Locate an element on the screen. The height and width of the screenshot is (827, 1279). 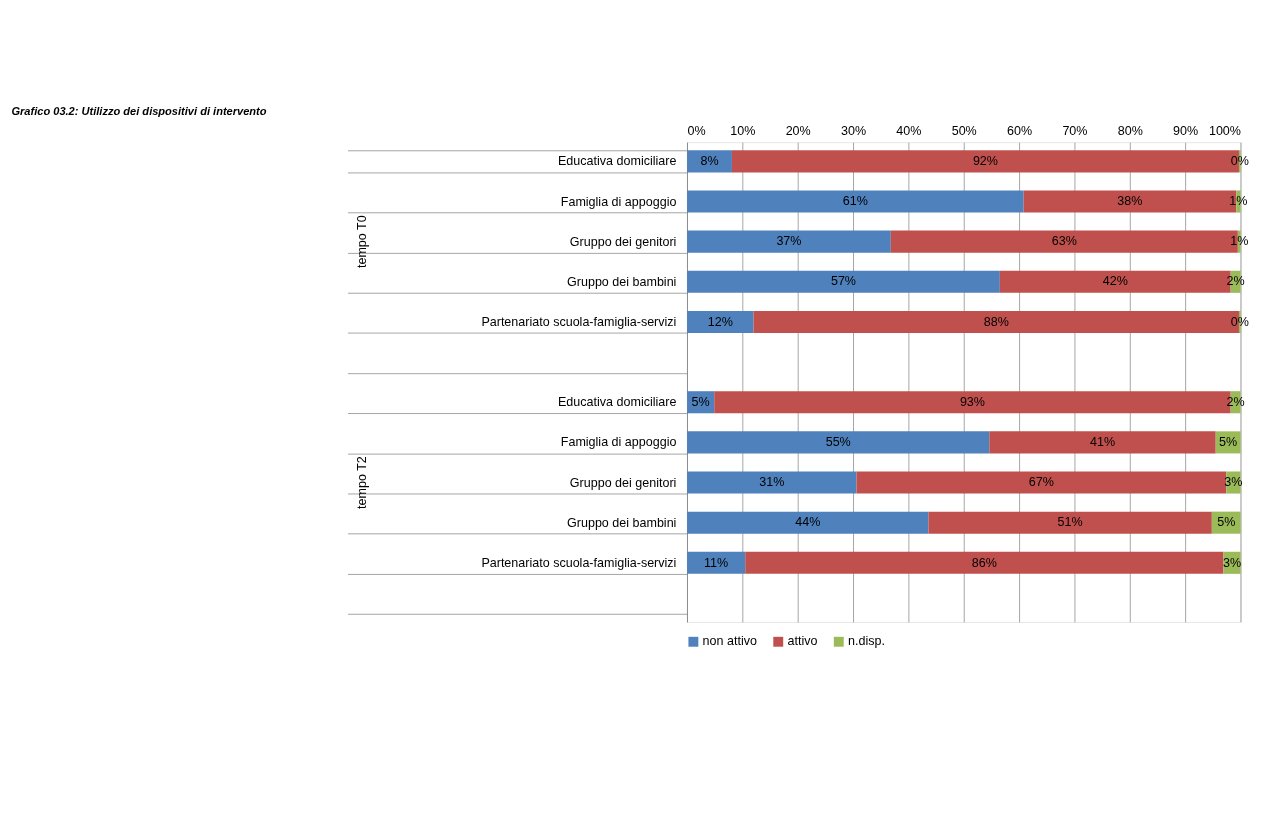
data-label: 88% is located at coordinates (996, 321).